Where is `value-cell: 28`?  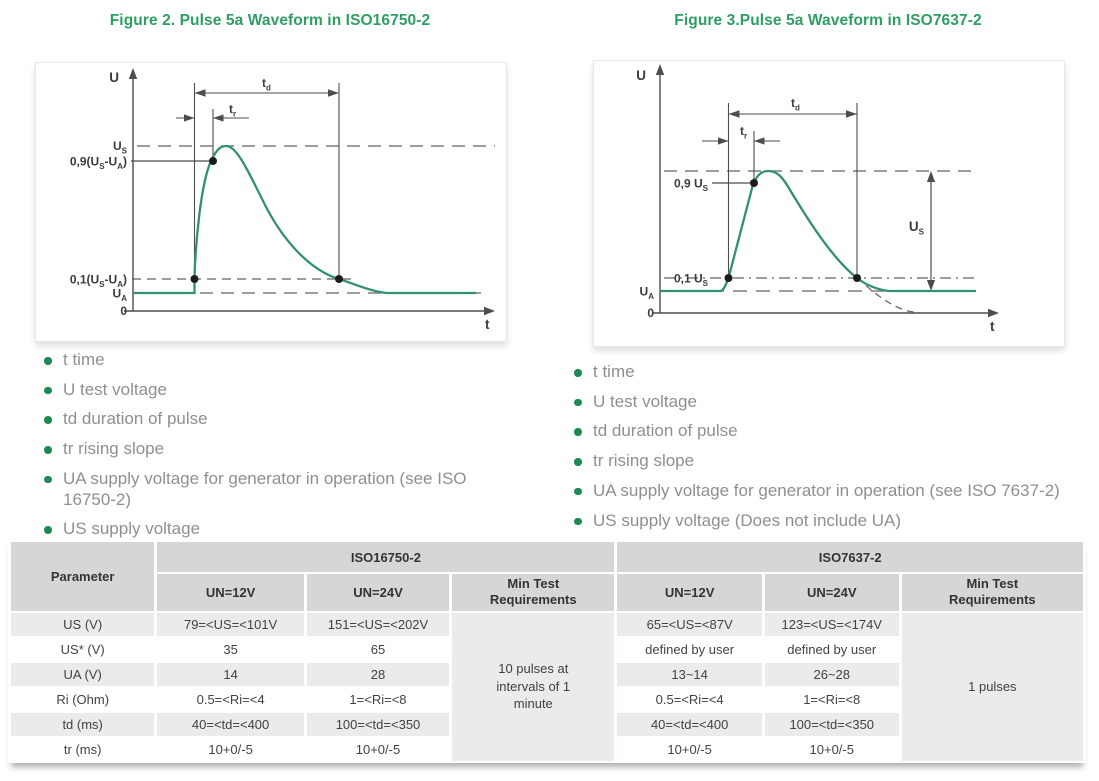 value-cell: 28 is located at coordinates (378, 674).